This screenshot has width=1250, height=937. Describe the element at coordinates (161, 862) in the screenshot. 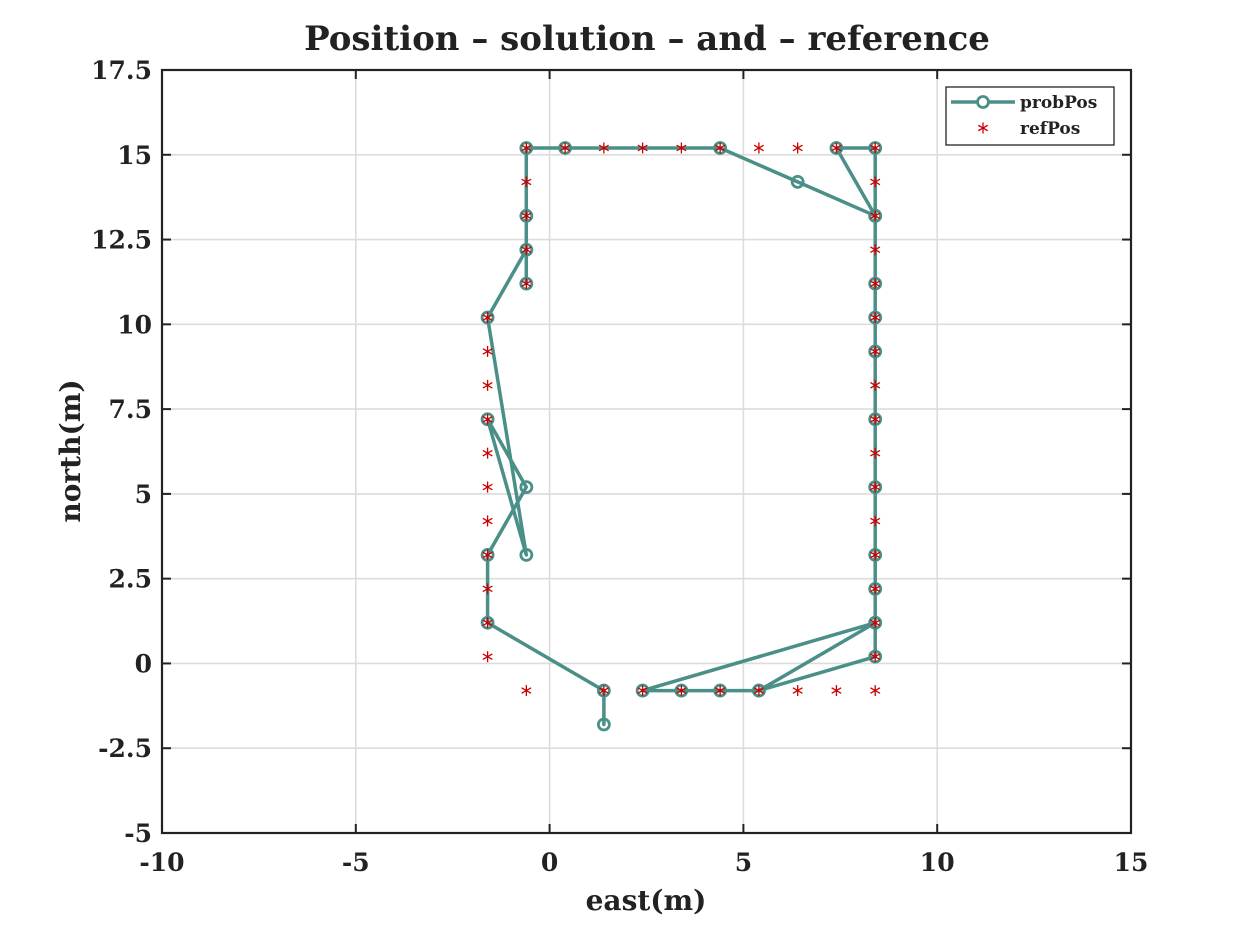

I see `x-tick-label: -10` at that location.